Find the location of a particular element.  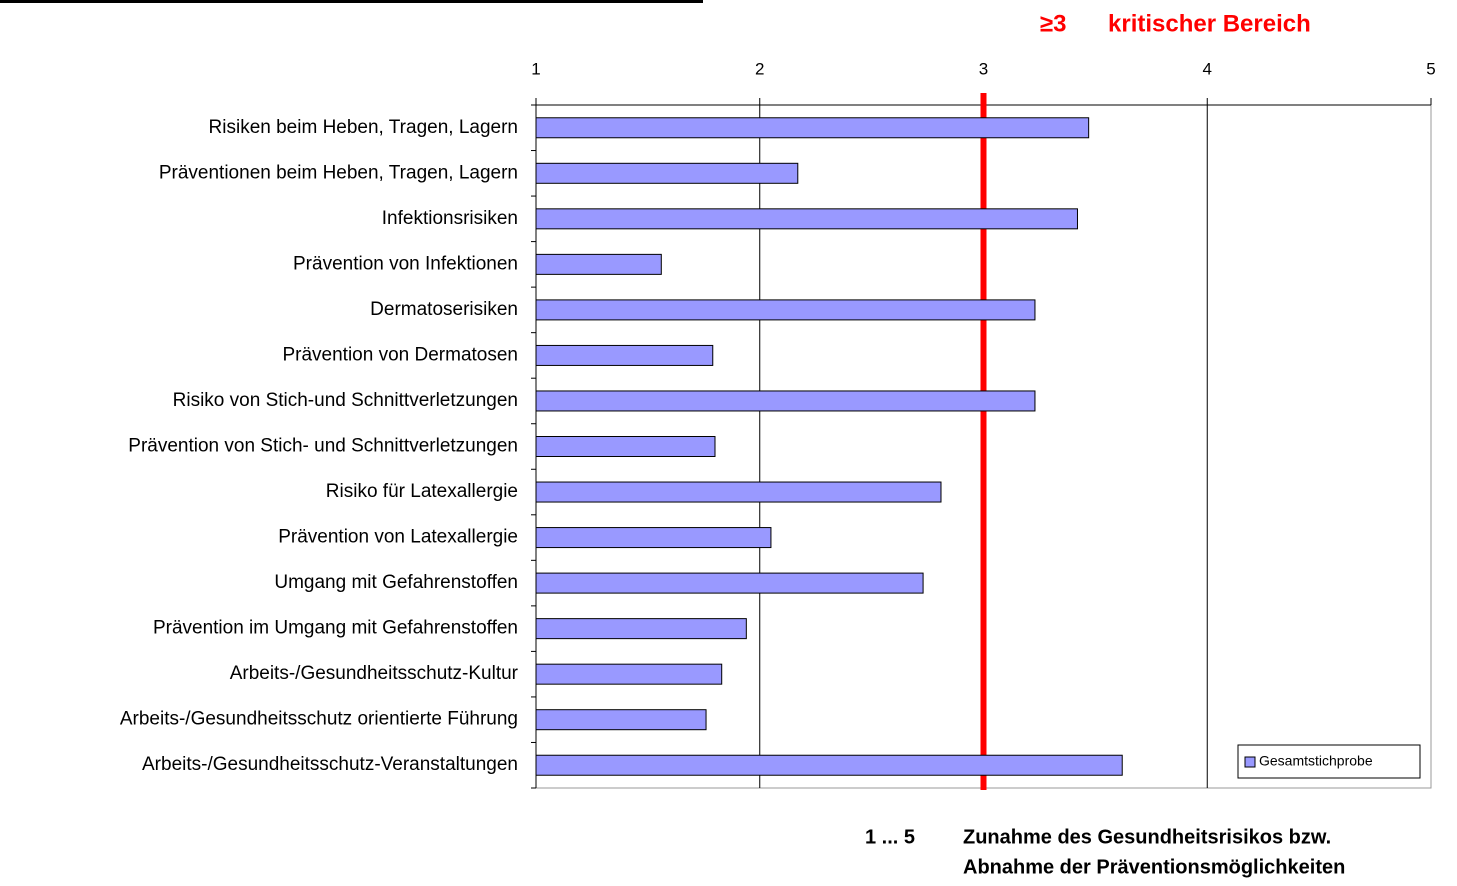

y-tick-label: Risiko von Stich-und Schnittverletzungen is located at coordinates (345, 400).